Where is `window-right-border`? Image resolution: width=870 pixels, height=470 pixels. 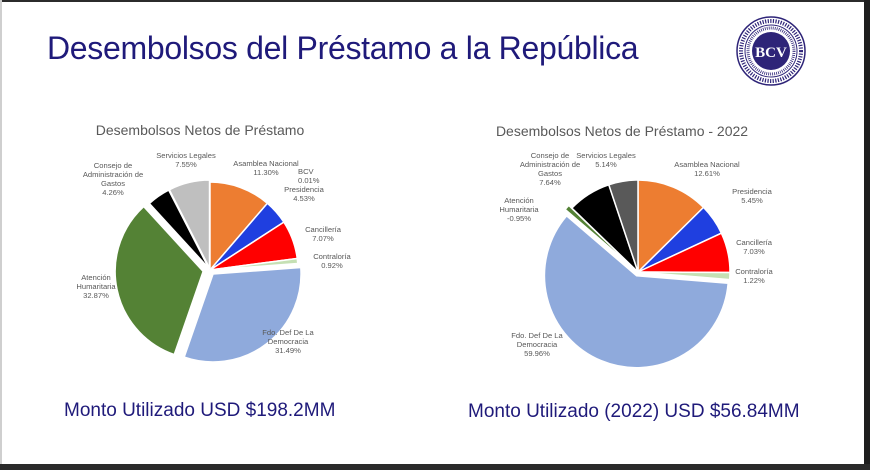
window-right-border is located at coordinates (867, 235).